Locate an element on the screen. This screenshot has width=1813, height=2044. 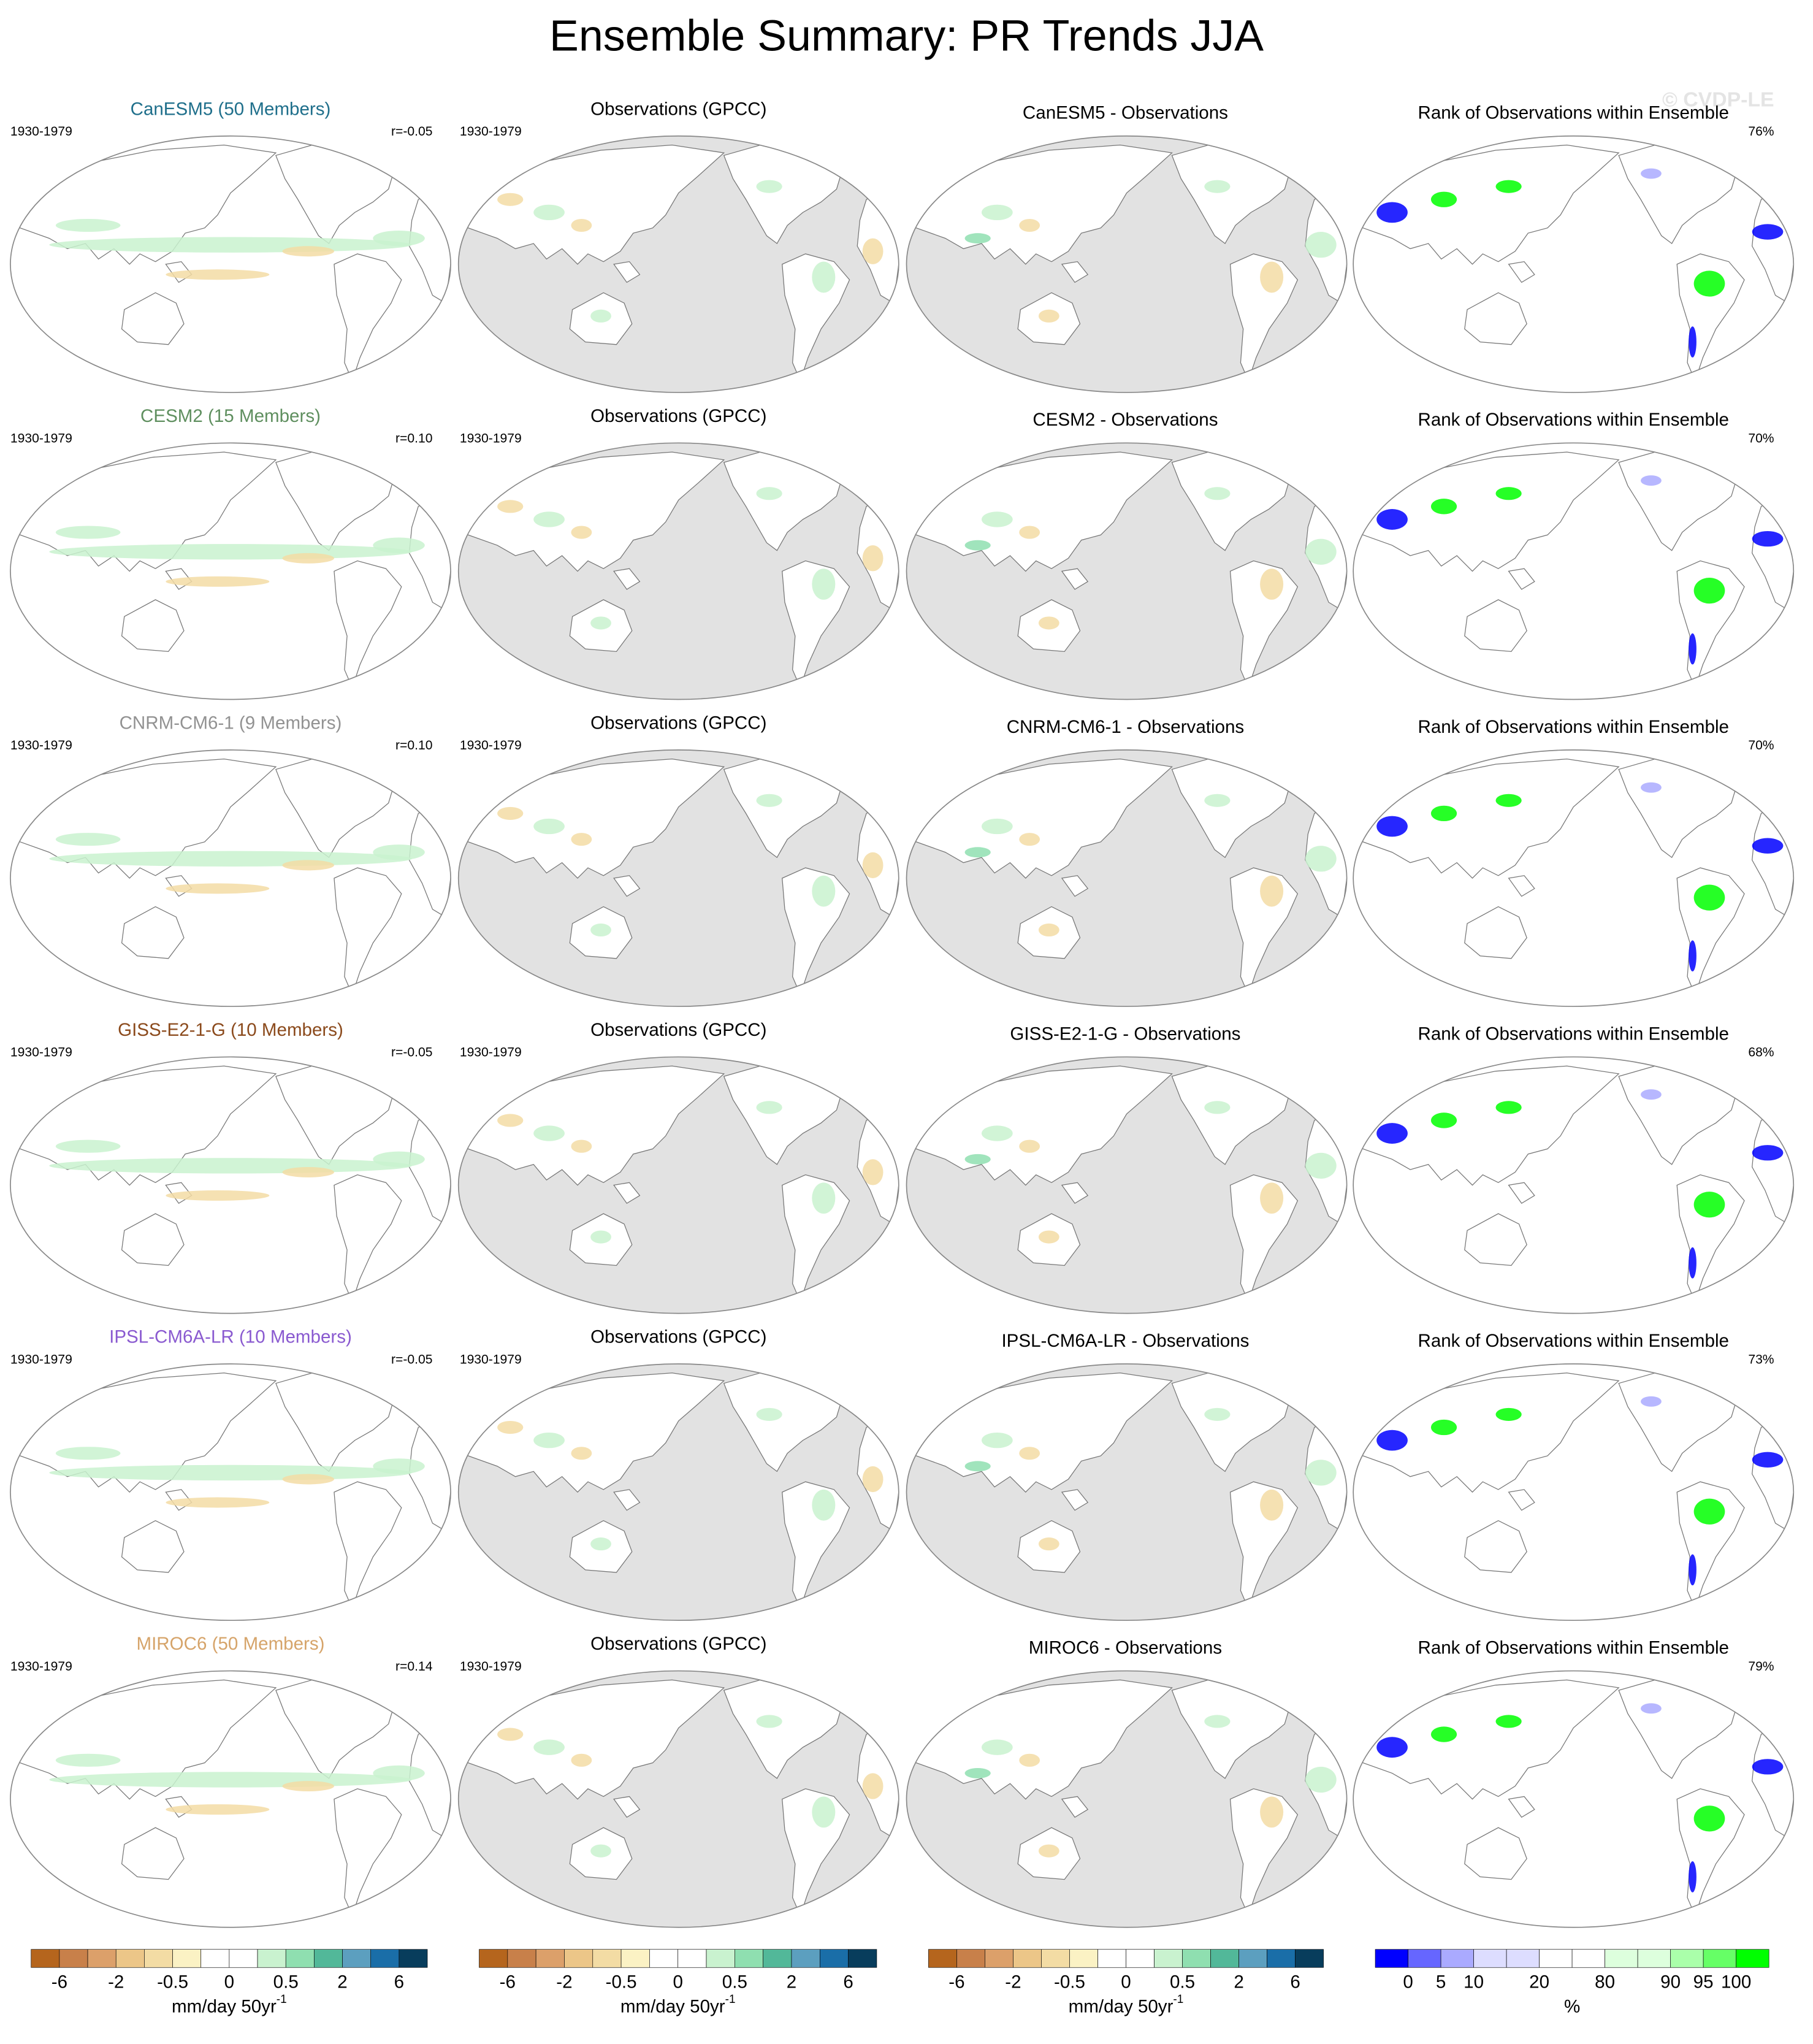
model-title: CNRM-CM6-1 (9 Members) is located at coordinates (231, 723).